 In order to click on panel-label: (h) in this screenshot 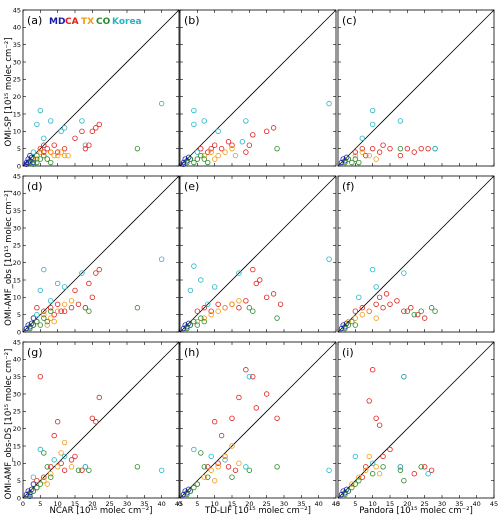, I will do `click(192, 352)`.